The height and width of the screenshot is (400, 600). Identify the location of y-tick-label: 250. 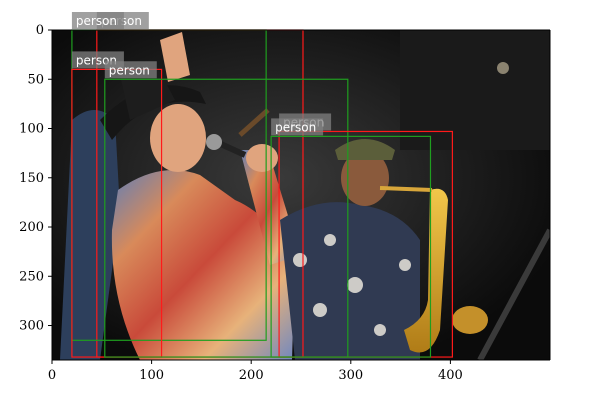
(31, 276).